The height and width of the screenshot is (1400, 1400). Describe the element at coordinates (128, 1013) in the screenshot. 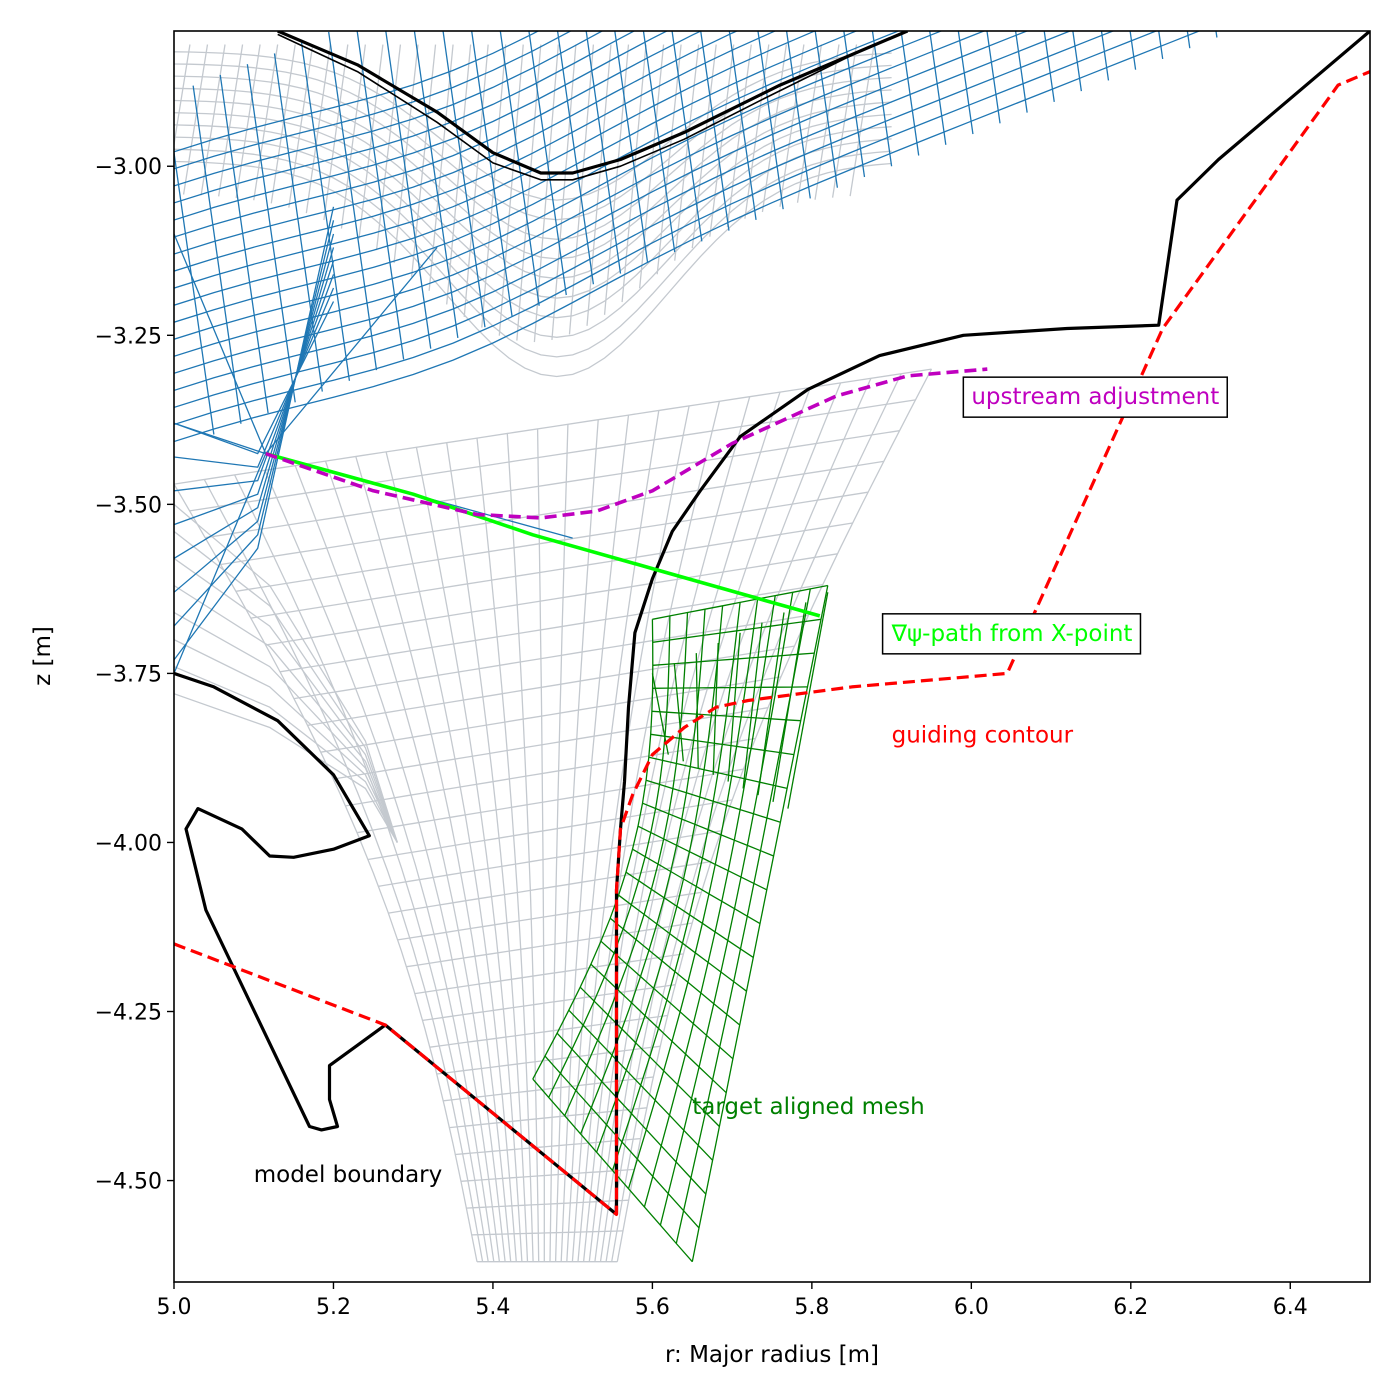

I see `y-tick-label: −4.25` at that location.